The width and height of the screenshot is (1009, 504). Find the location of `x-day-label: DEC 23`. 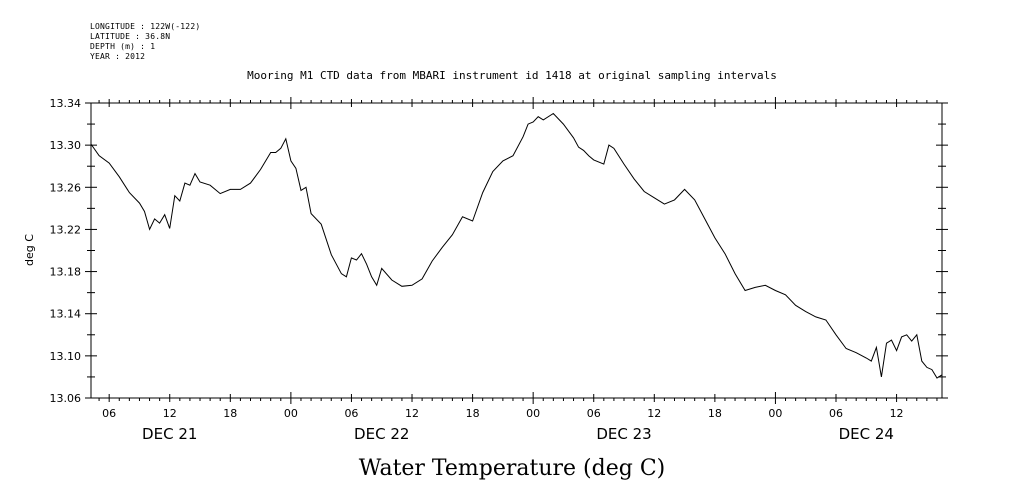

x-day-label: DEC 23 is located at coordinates (623, 434).